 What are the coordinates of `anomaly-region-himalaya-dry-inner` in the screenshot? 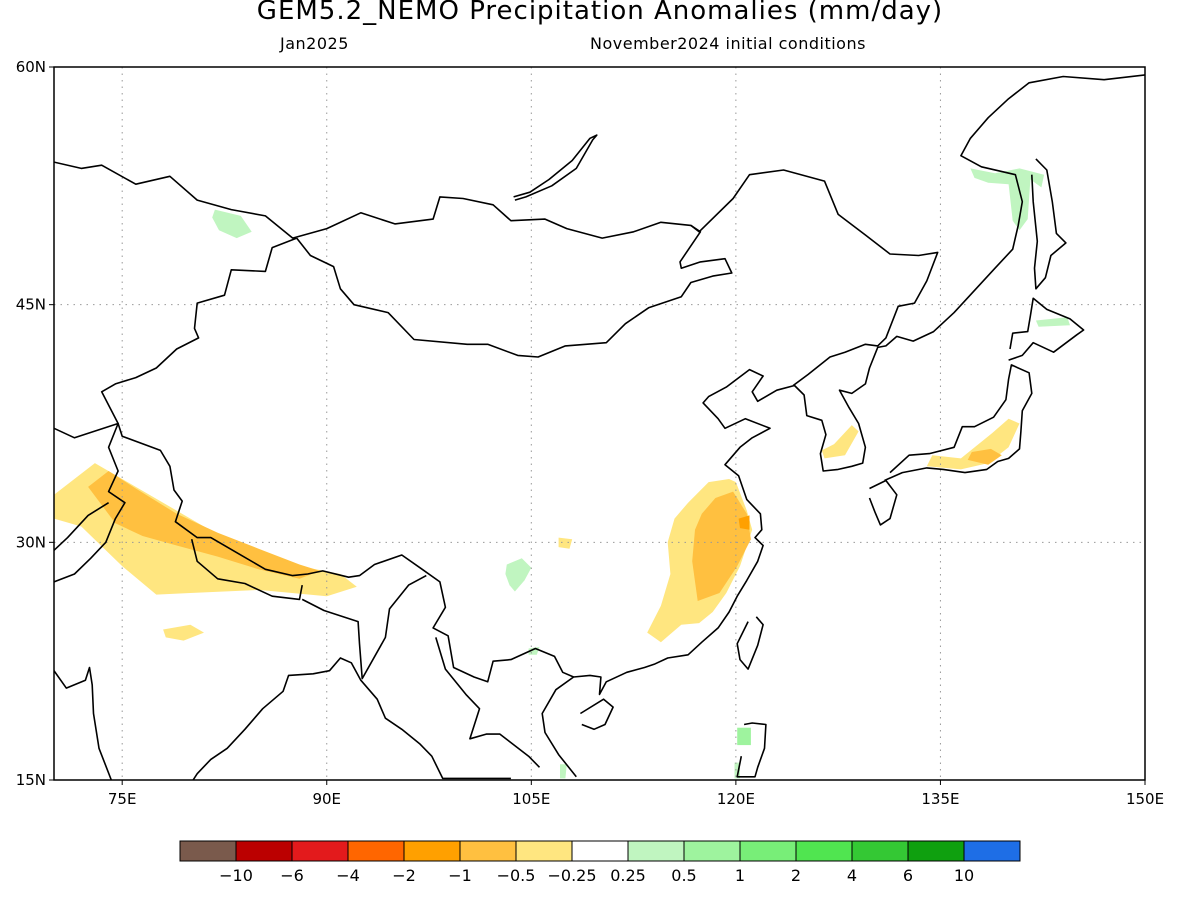 It's located at (204, 525).